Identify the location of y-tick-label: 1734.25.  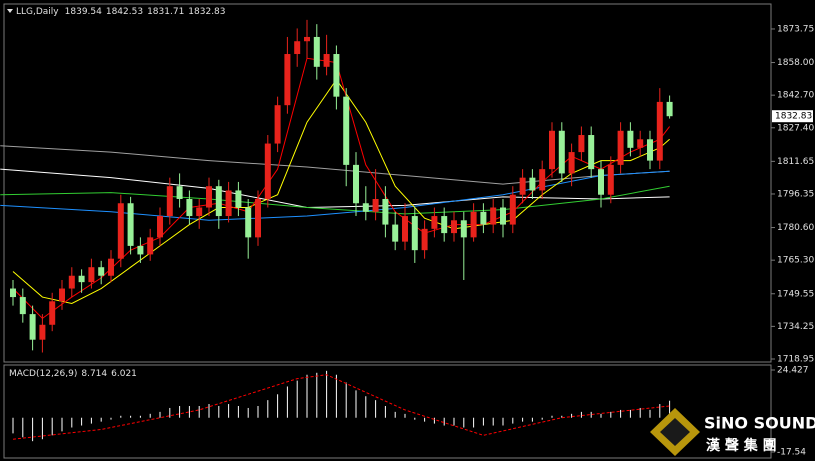
(795, 327).